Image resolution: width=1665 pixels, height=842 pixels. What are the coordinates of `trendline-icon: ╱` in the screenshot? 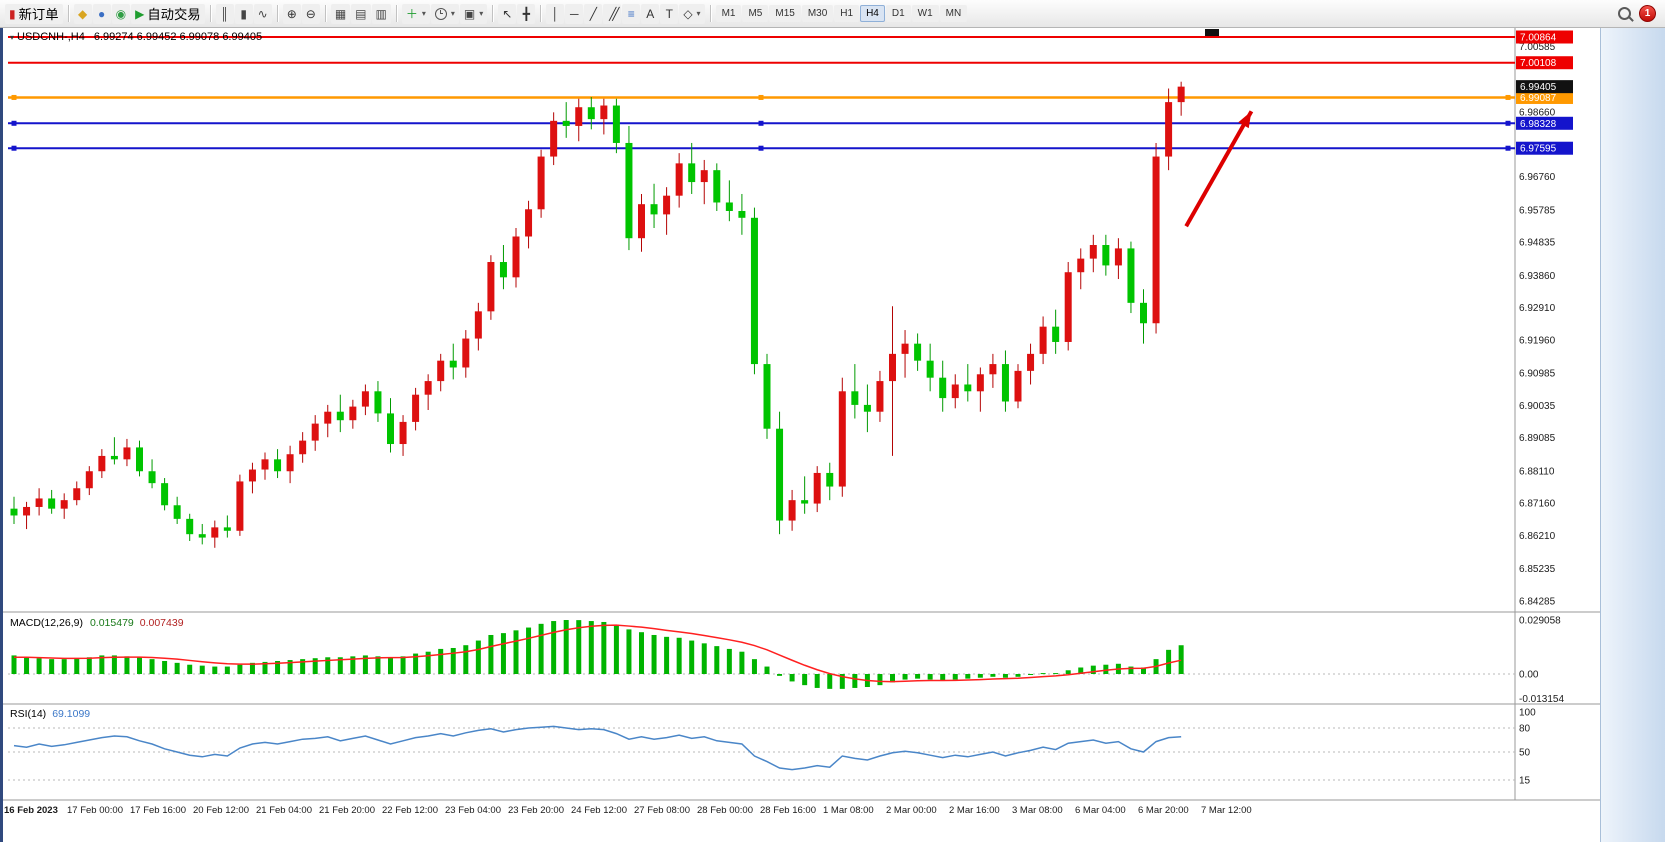 It's located at (593, 13).